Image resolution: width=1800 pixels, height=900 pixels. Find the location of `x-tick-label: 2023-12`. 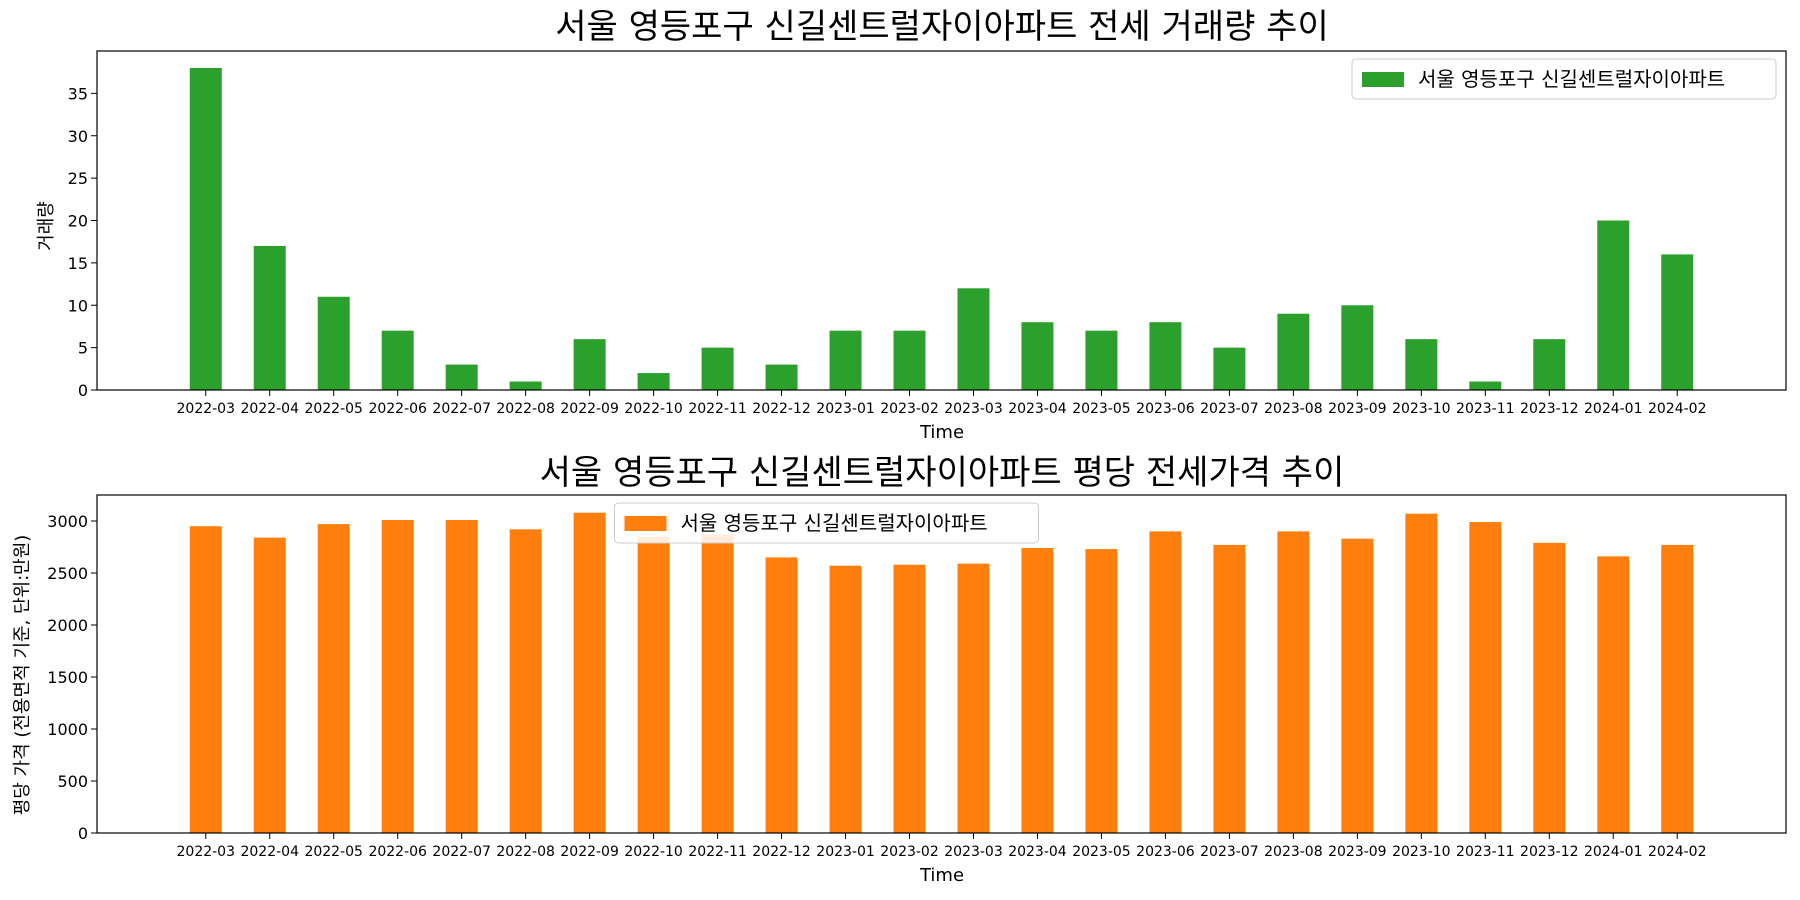

x-tick-label: 2023-12 is located at coordinates (1549, 409).